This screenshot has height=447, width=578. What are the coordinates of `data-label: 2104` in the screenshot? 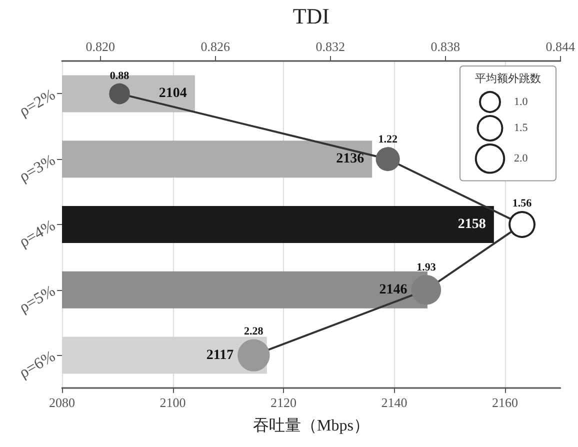 It's located at (172, 94).